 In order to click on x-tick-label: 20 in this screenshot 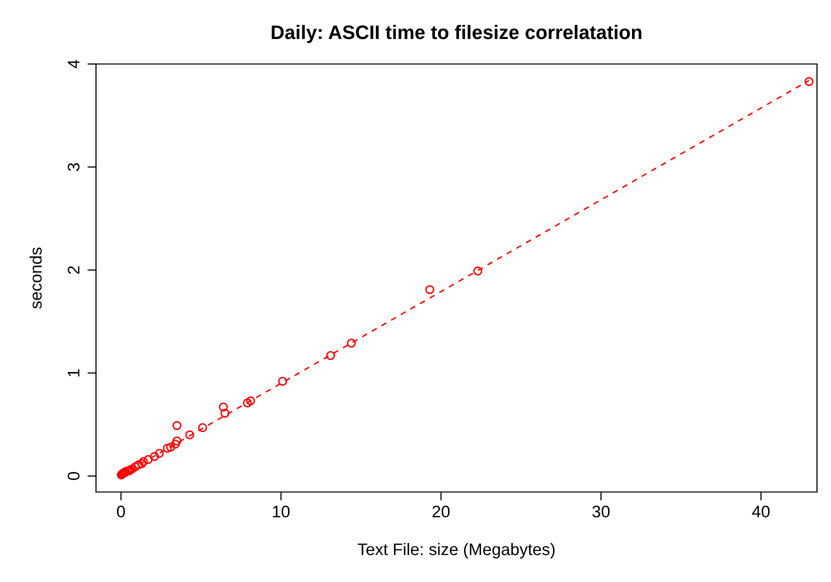, I will do `click(441, 512)`.